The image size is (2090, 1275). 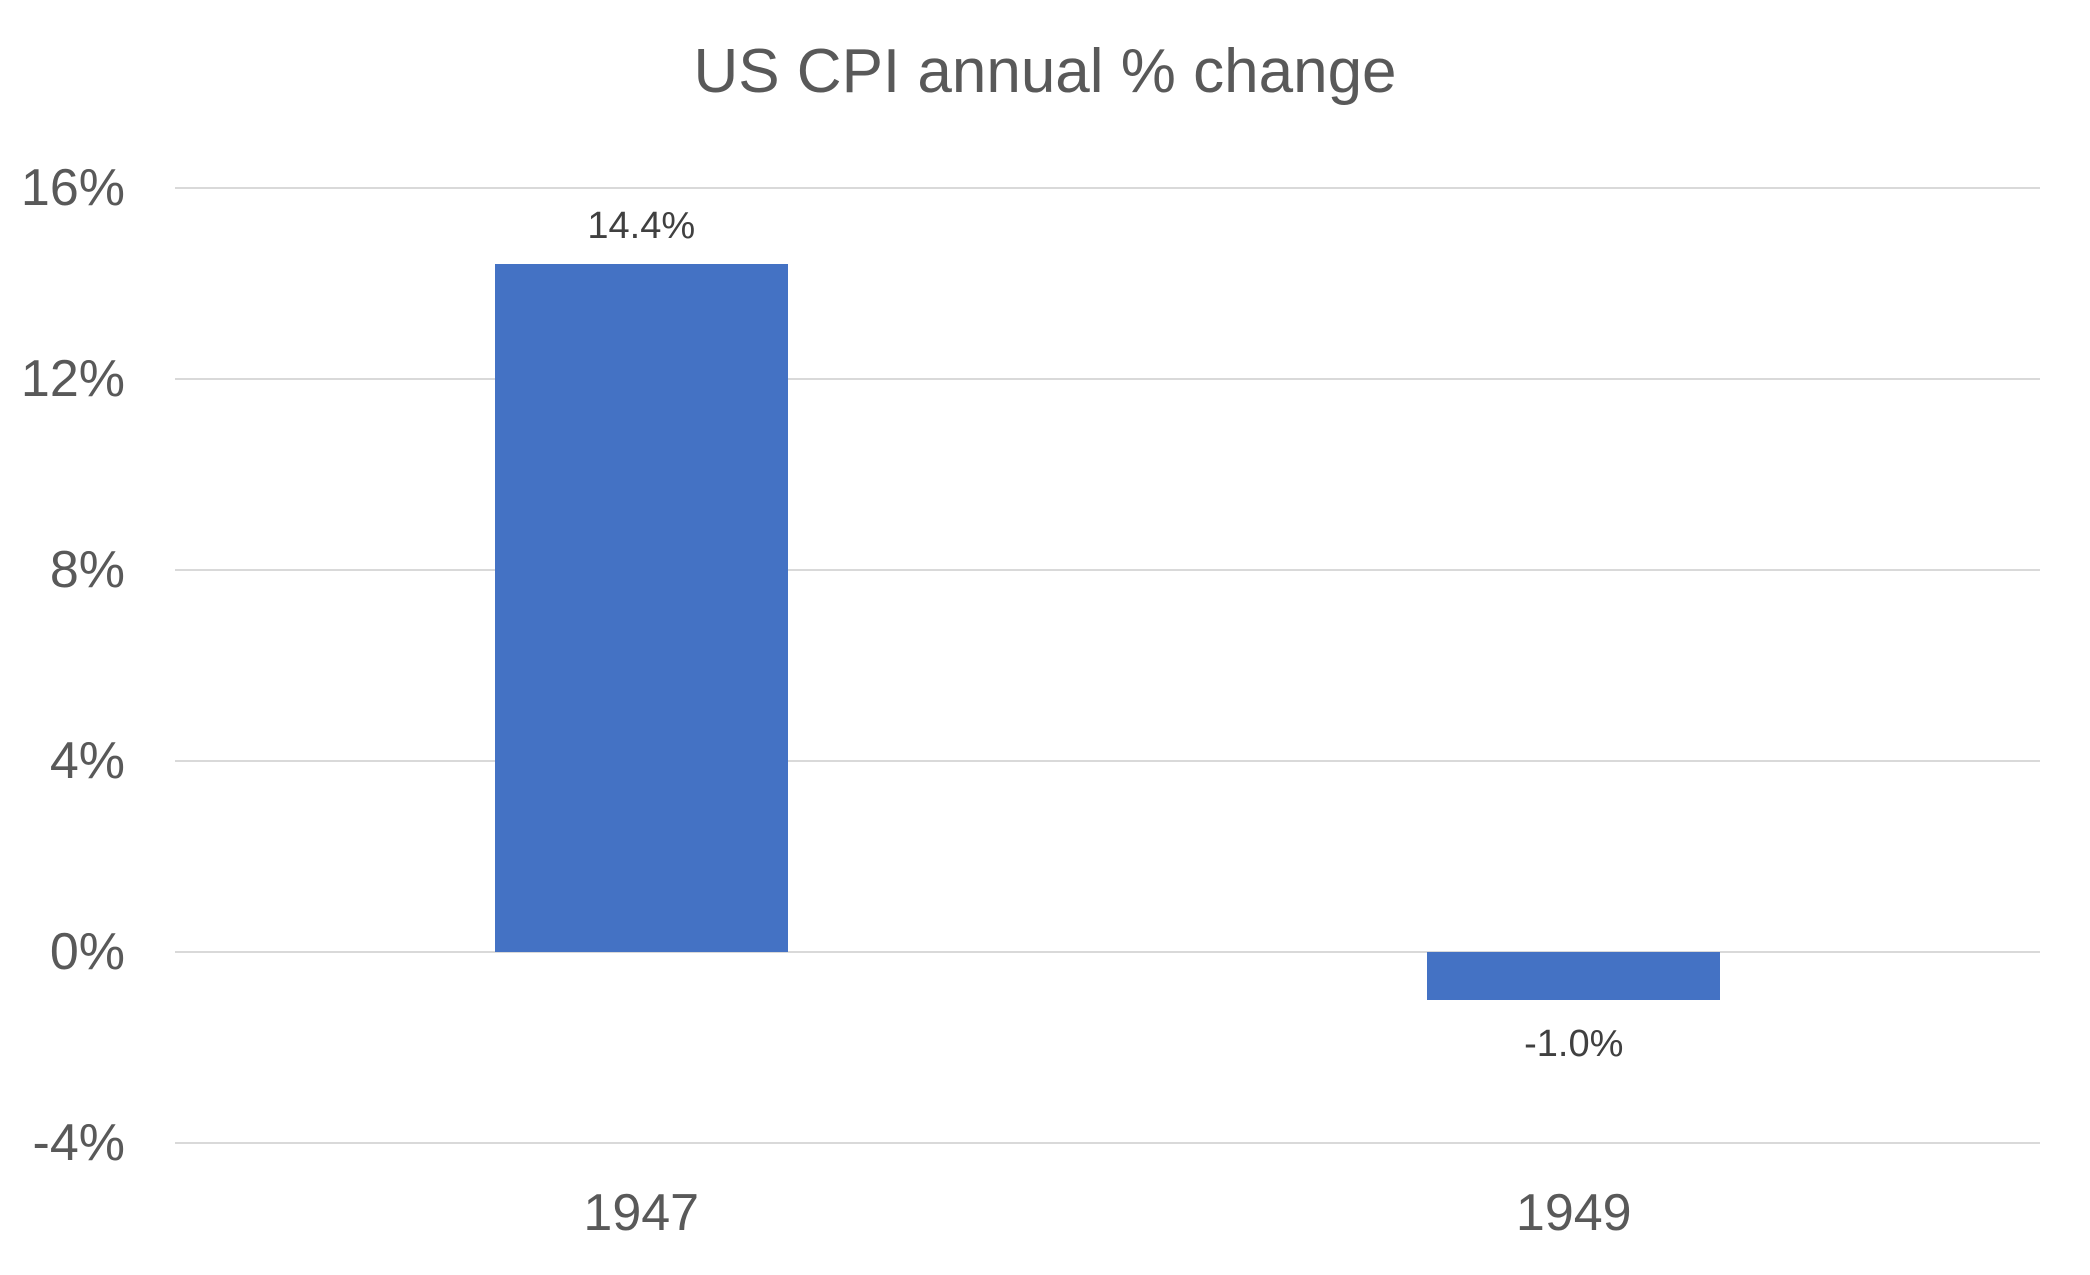 I want to click on x-axis-tick-label-1947: 1947, so click(x=641, y=1213).